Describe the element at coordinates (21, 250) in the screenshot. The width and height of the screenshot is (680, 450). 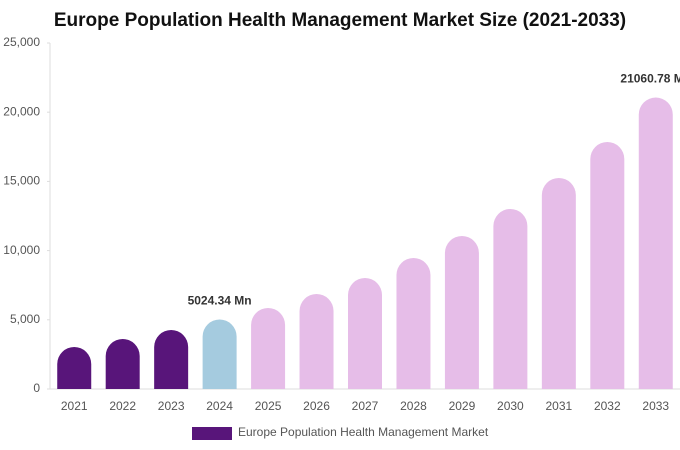
I see `y-tick-label: 10,000` at that location.